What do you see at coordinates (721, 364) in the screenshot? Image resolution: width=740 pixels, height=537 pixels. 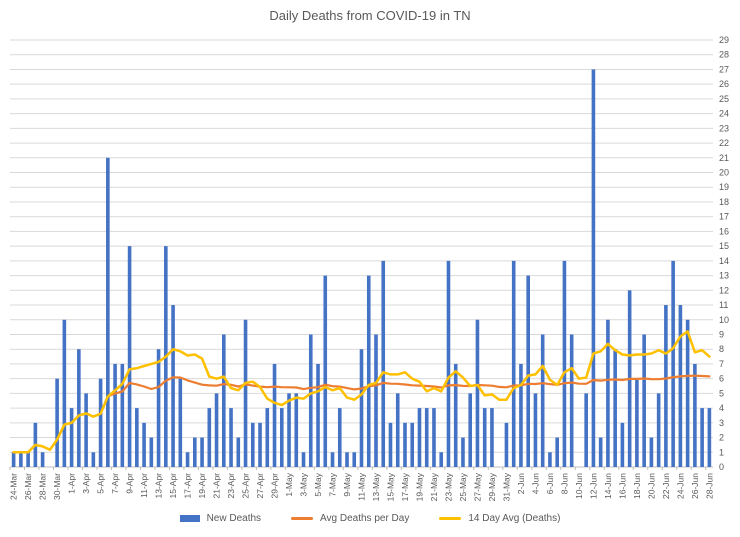 I see `y-tick-label: 7` at bounding box center [721, 364].